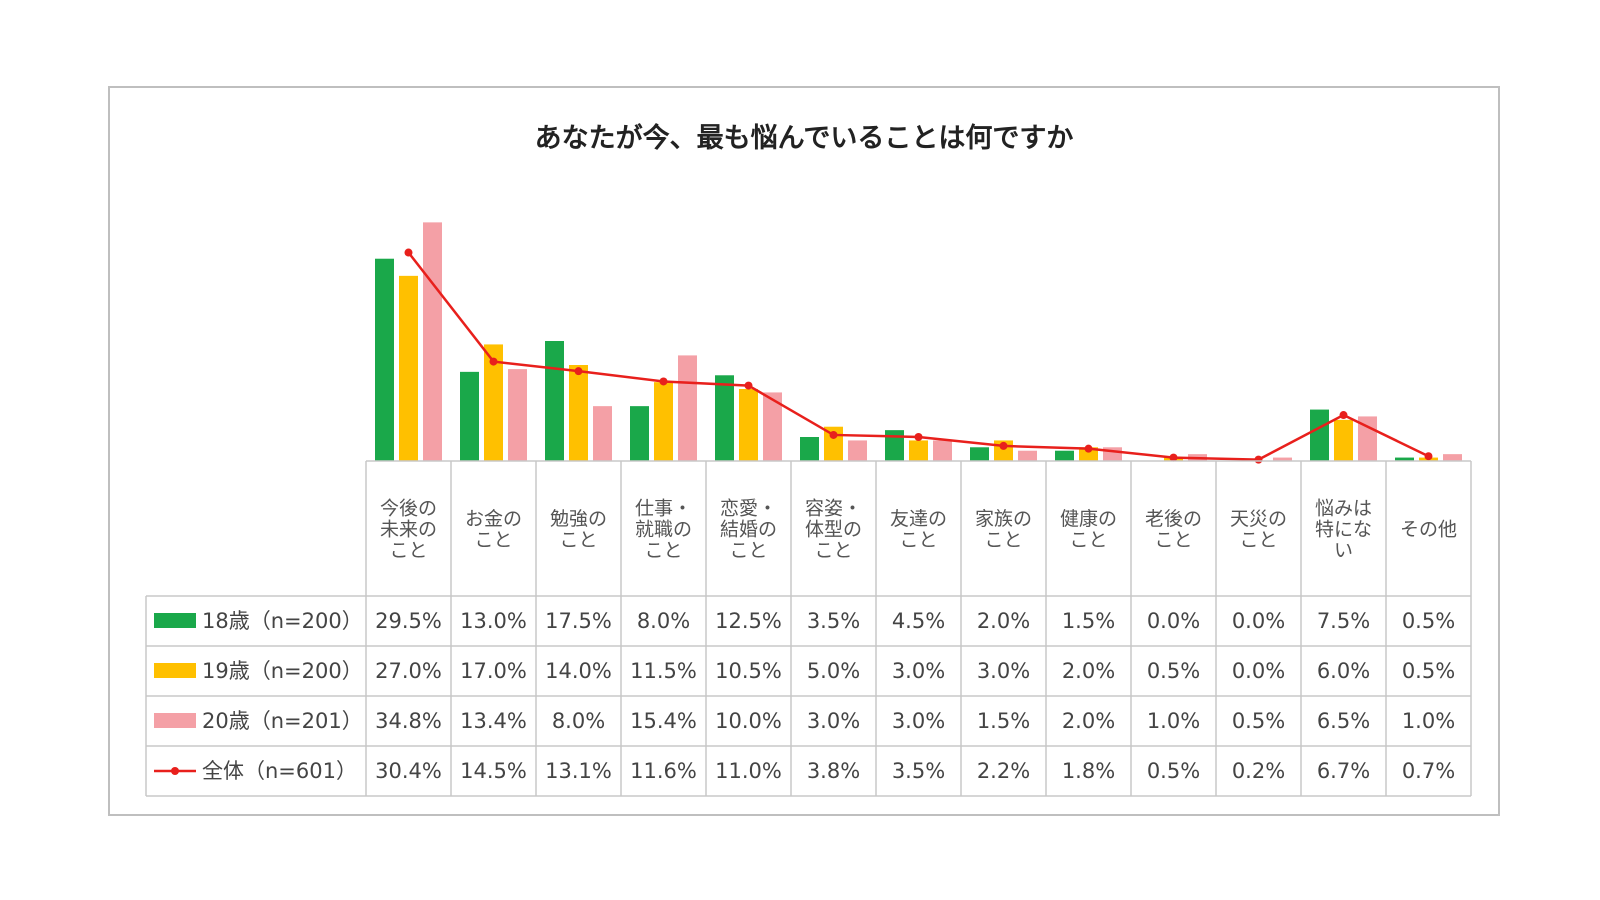 The image size is (1600, 900). Describe the element at coordinates (578, 771) in the screenshot. I see `table-cell-s4-c3: 13.1%` at that location.